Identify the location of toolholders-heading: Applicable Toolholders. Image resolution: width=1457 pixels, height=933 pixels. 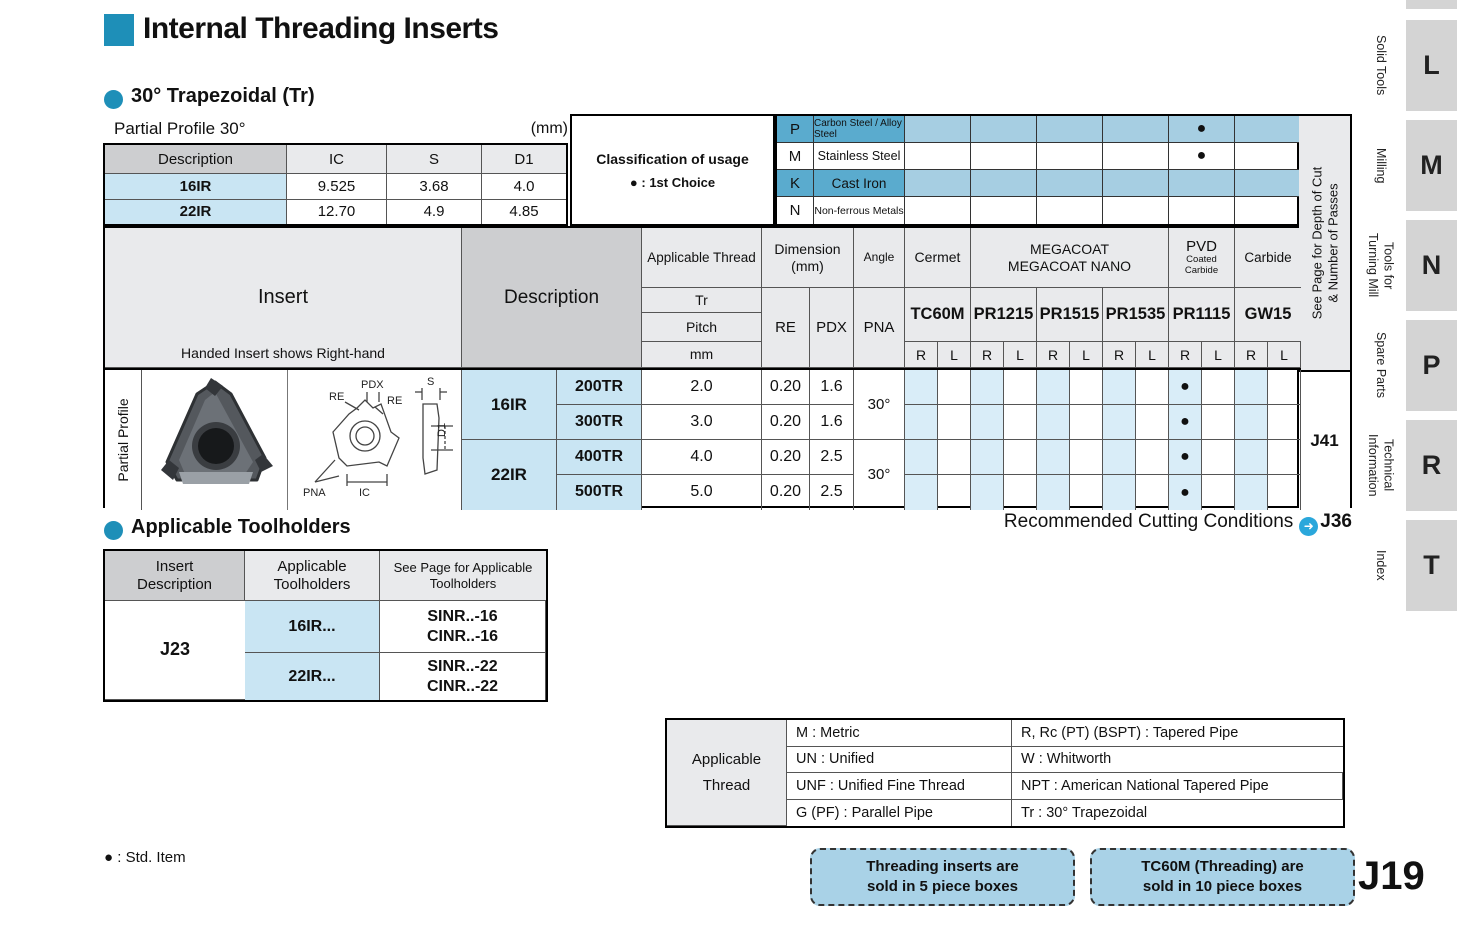
(241, 527).